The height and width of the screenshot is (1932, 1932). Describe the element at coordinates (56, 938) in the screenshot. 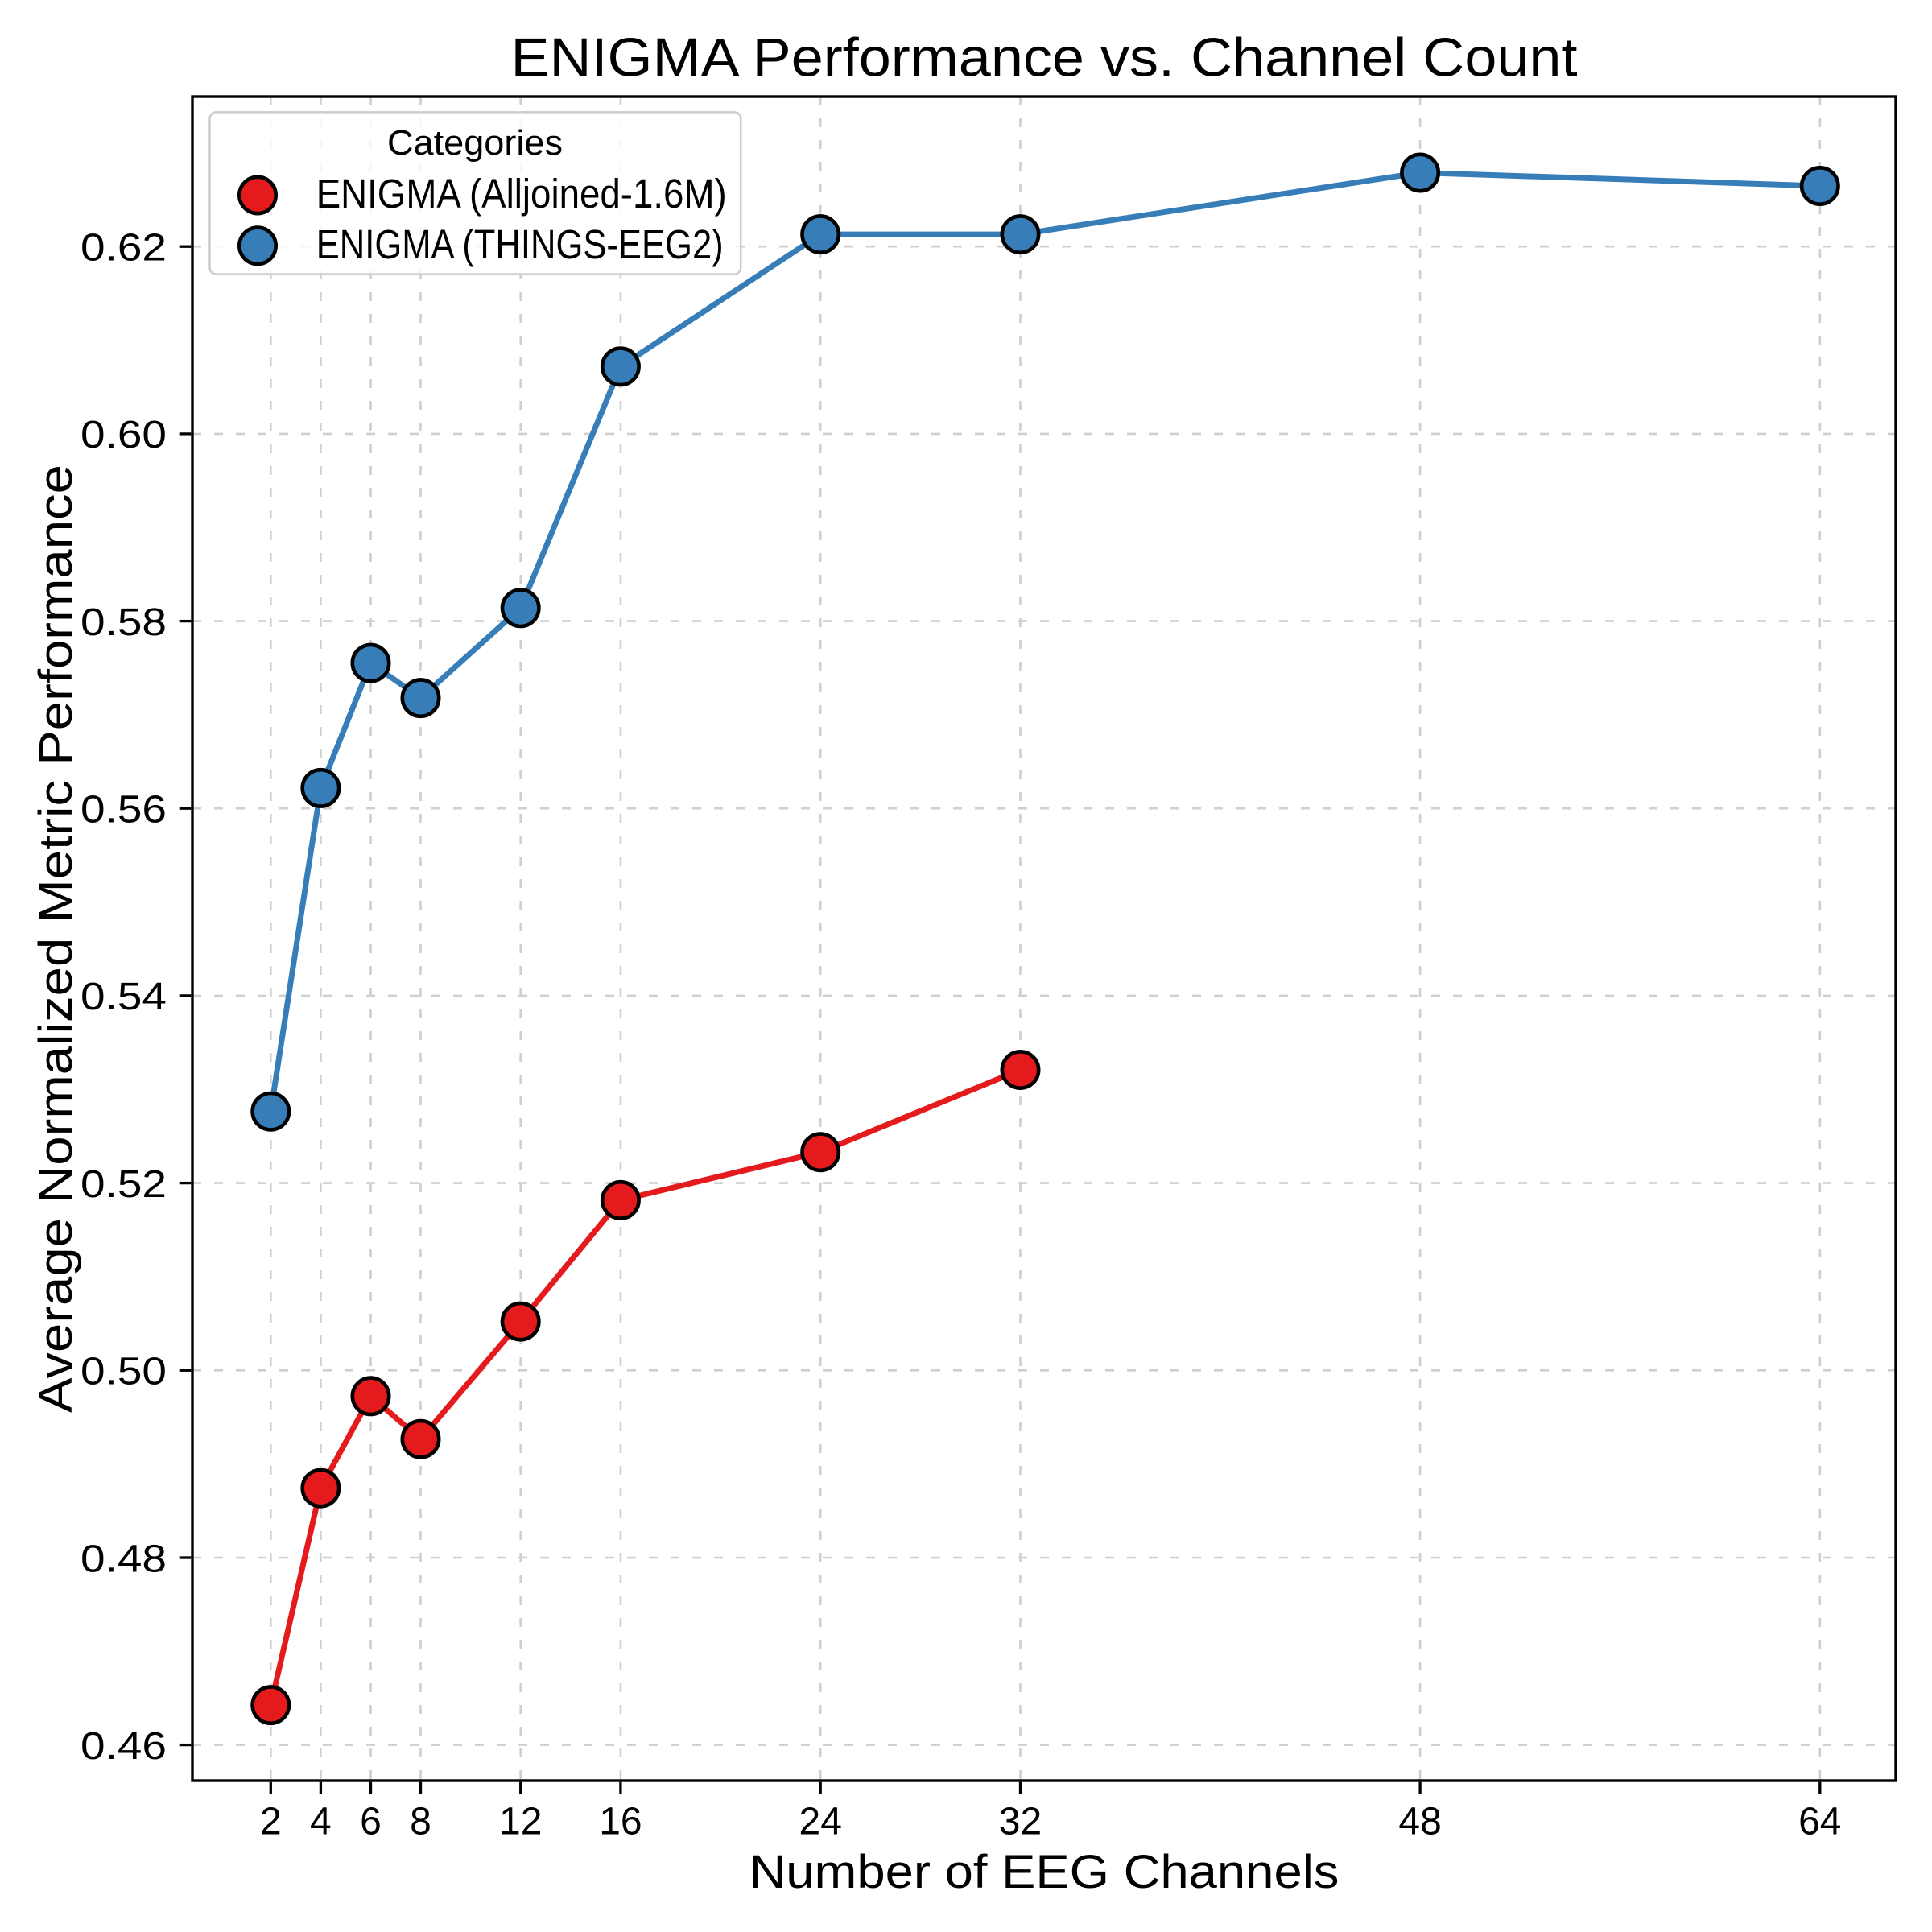

I see `svg-text:Average Normalized Metric Perf: Average Normalized Metric Performance` at that location.